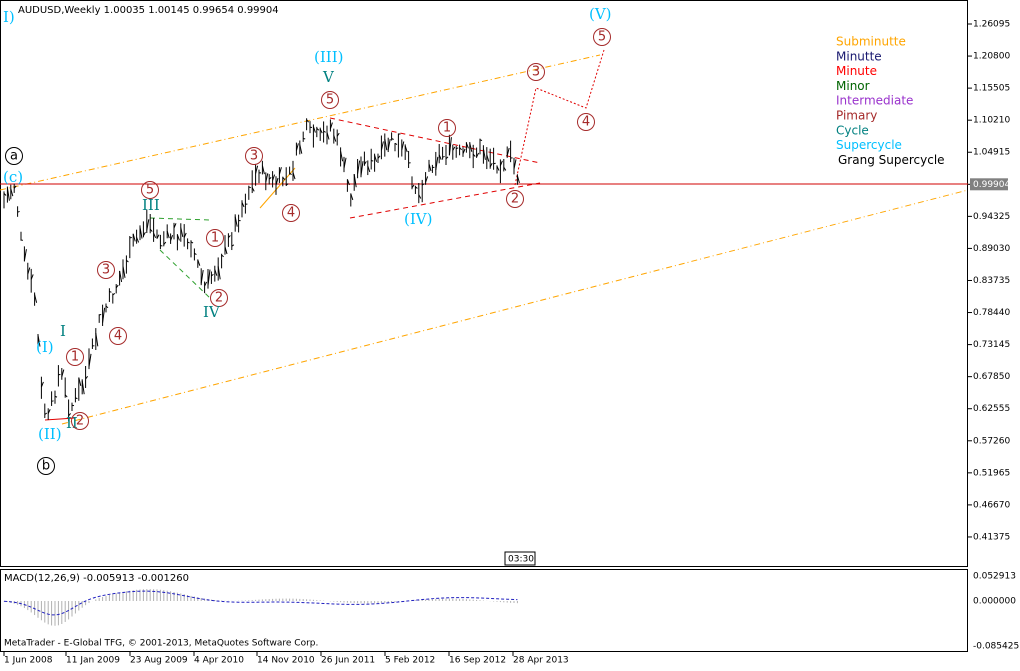 The height and width of the screenshot is (671, 1020). Describe the element at coordinates (106, 270) in the screenshot. I see `wave-label: 3` at that location.